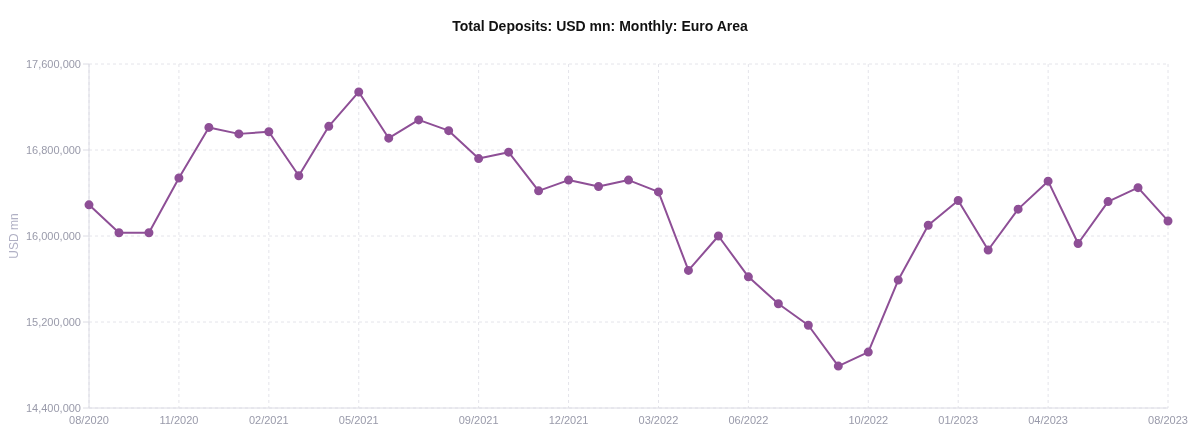  What do you see at coordinates (53, 407) in the screenshot?
I see `y-tick-label: 14,400,000` at bounding box center [53, 407].